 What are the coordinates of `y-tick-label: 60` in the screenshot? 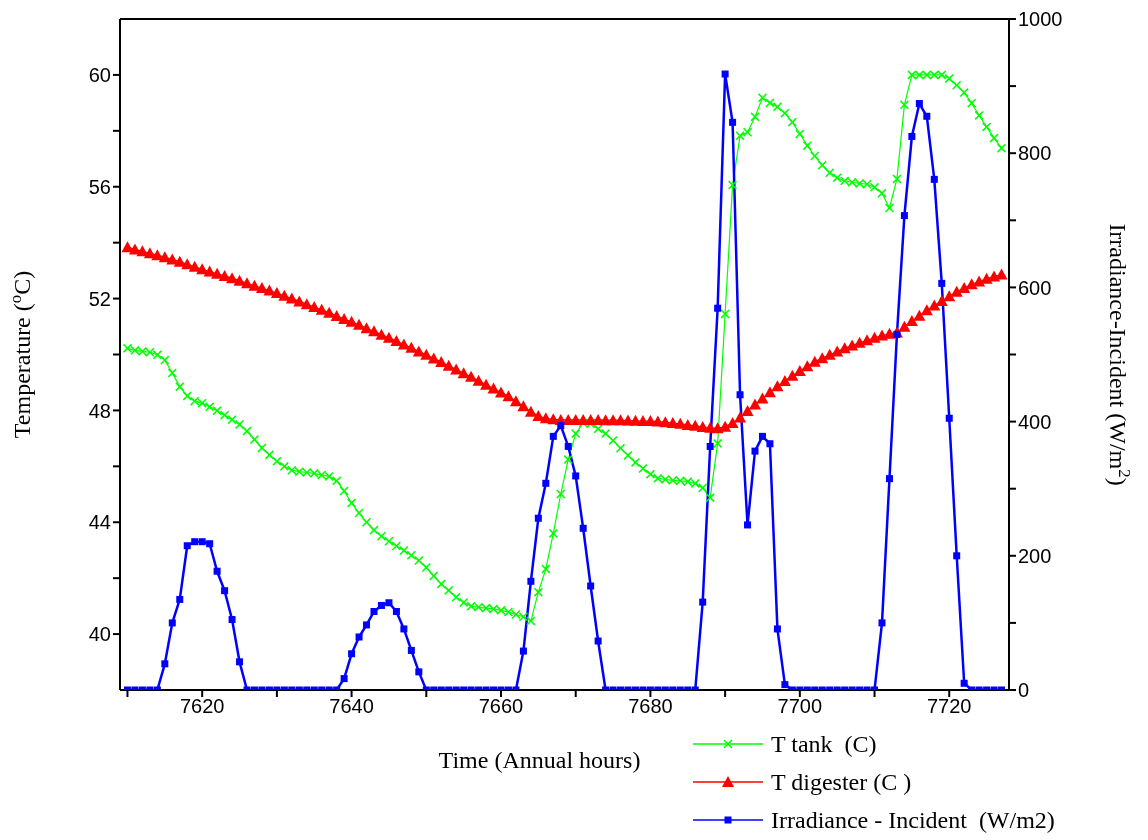 It's located at (99, 75).